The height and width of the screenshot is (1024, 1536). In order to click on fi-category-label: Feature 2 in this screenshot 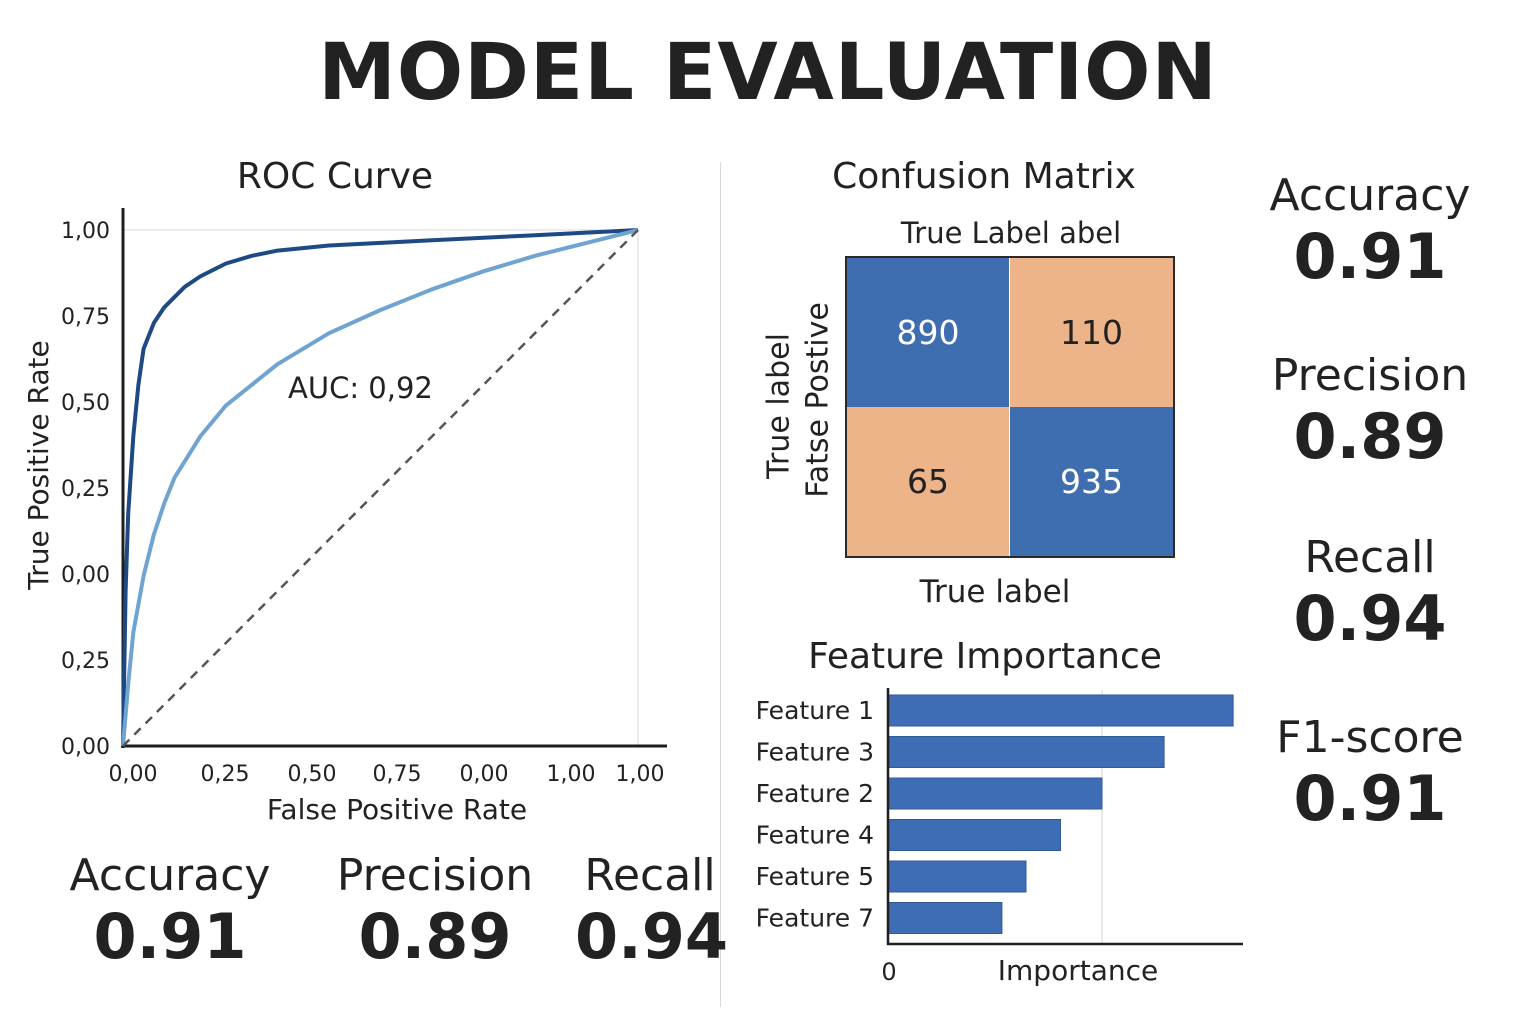, I will do `click(815, 793)`.